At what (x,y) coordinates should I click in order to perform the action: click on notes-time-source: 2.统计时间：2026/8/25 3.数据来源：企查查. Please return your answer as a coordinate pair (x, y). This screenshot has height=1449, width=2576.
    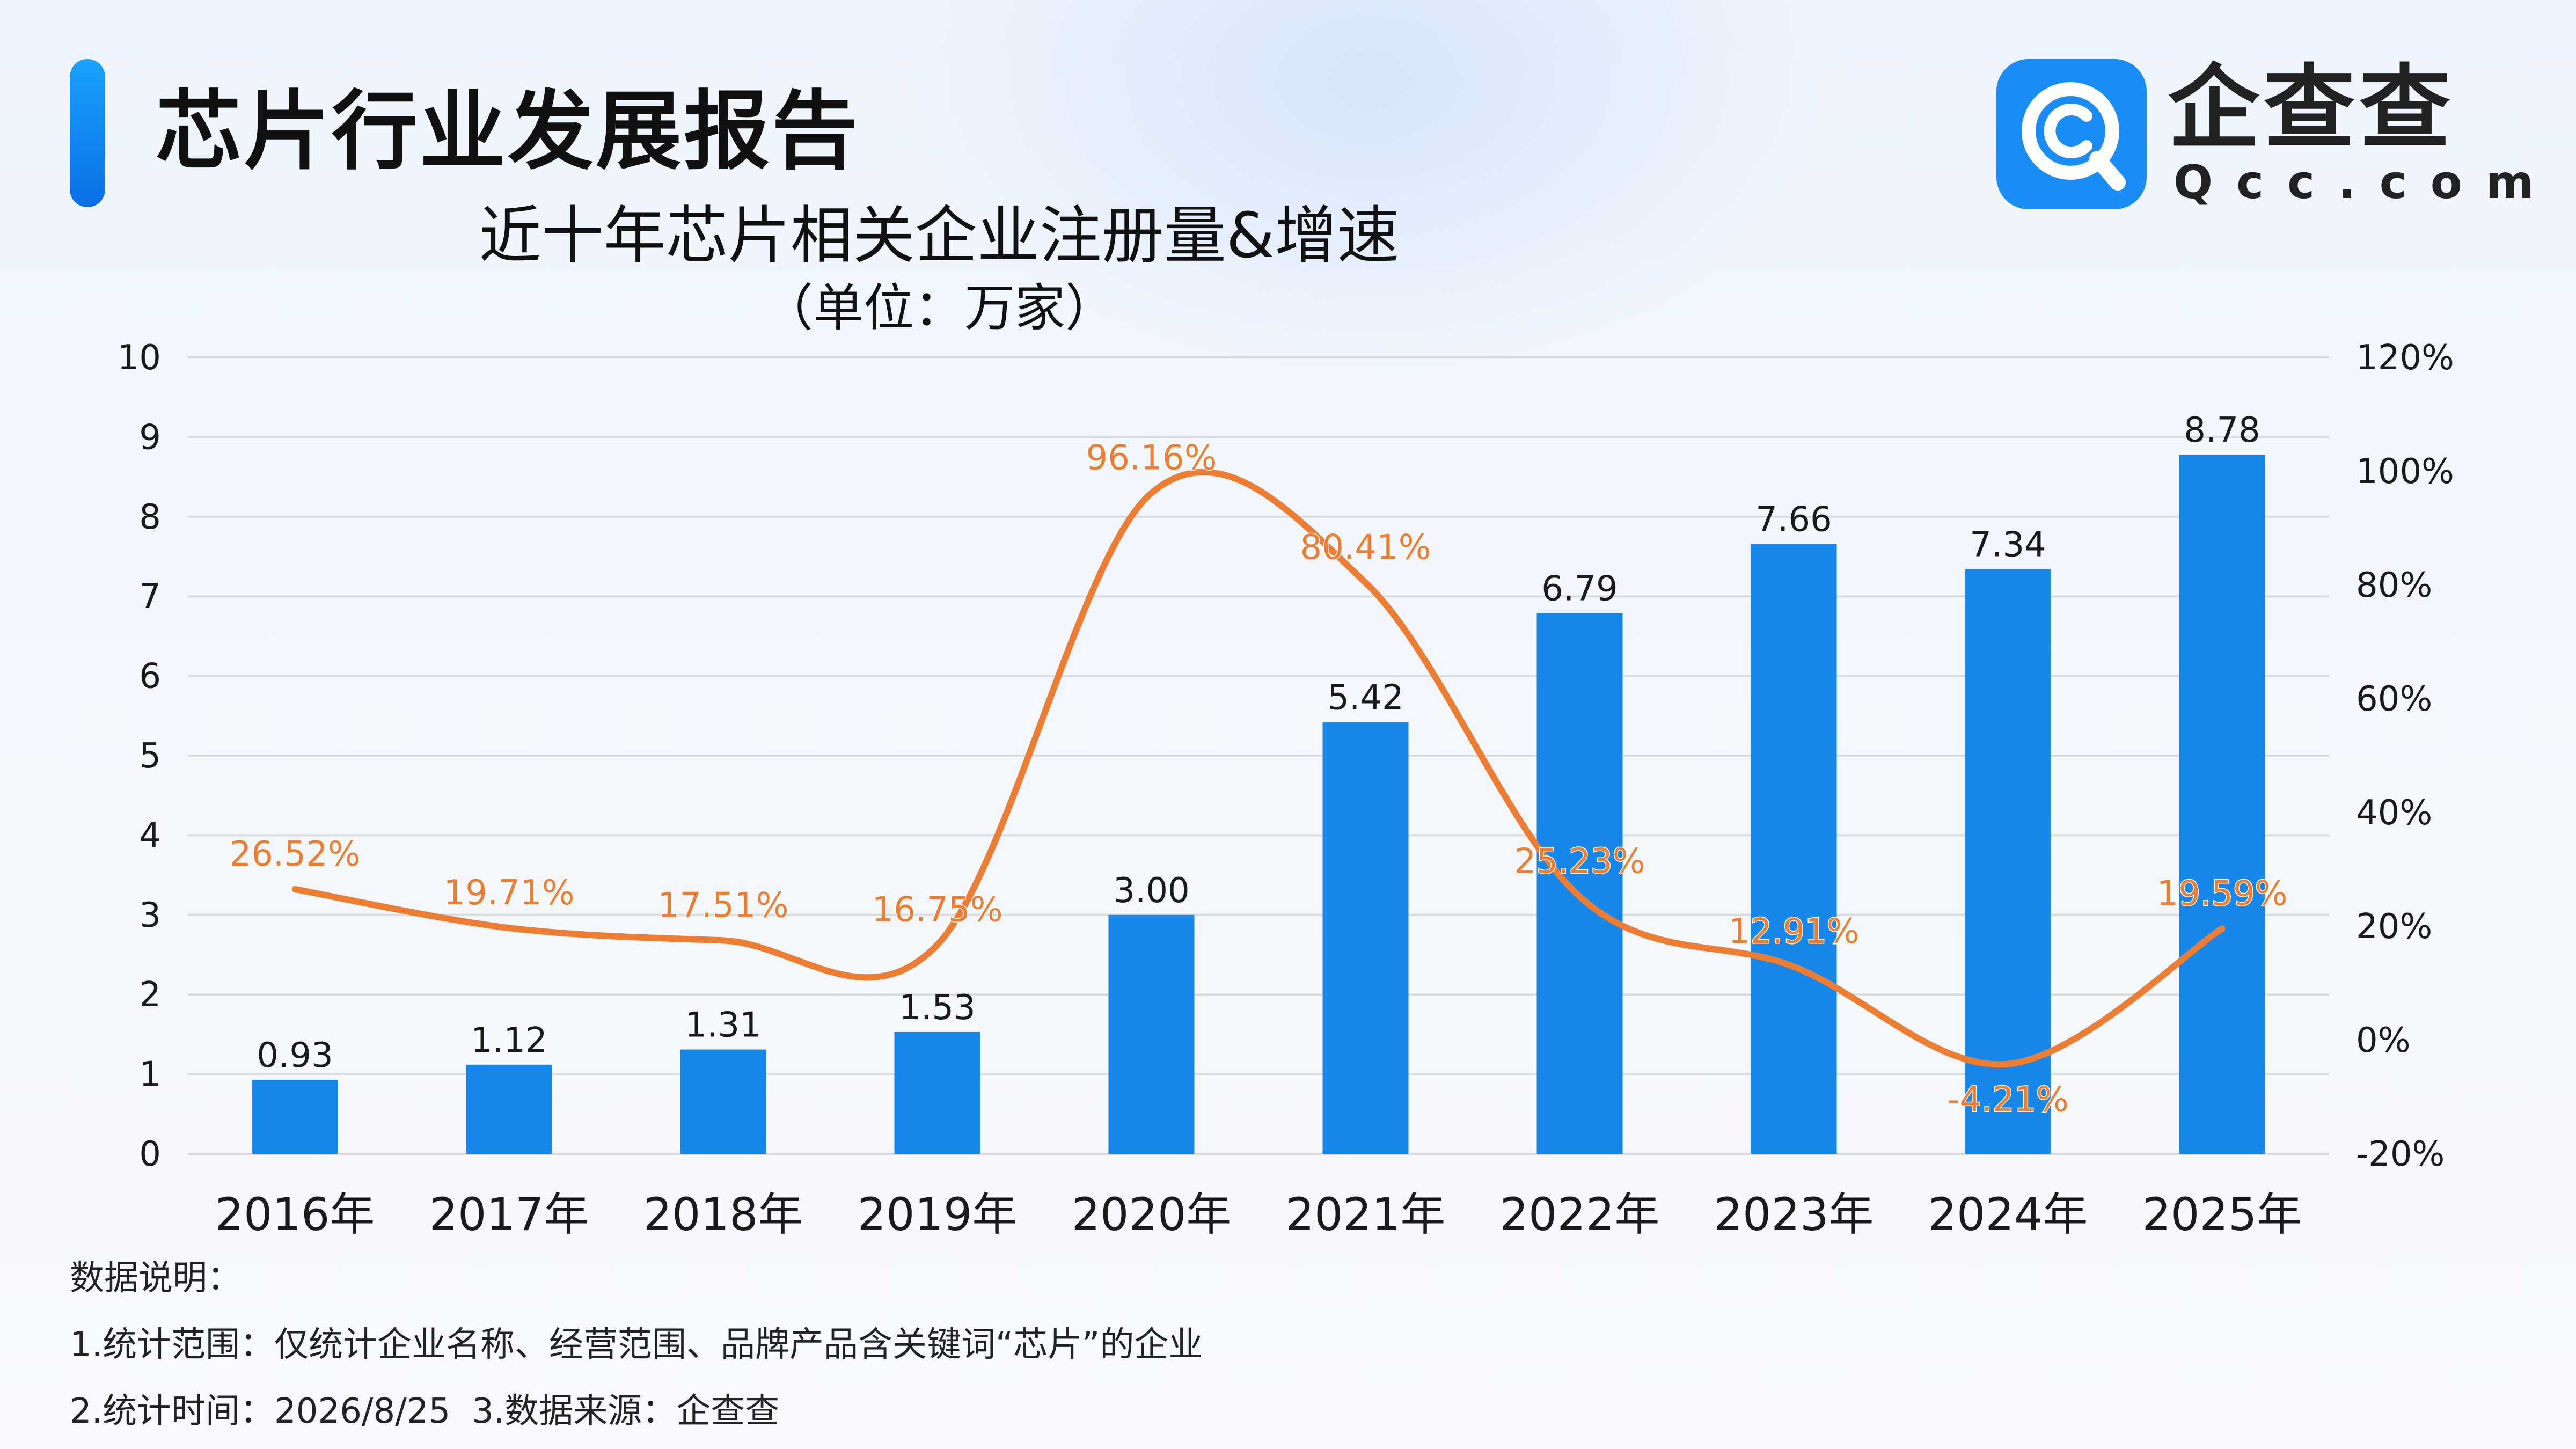
    Looking at the image, I should click on (636, 1411).